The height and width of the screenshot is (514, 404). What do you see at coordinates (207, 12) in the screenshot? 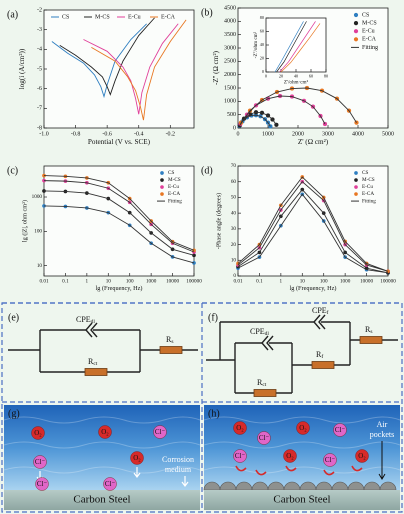
I see `panel-label: (b)` at bounding box center [207, 12].